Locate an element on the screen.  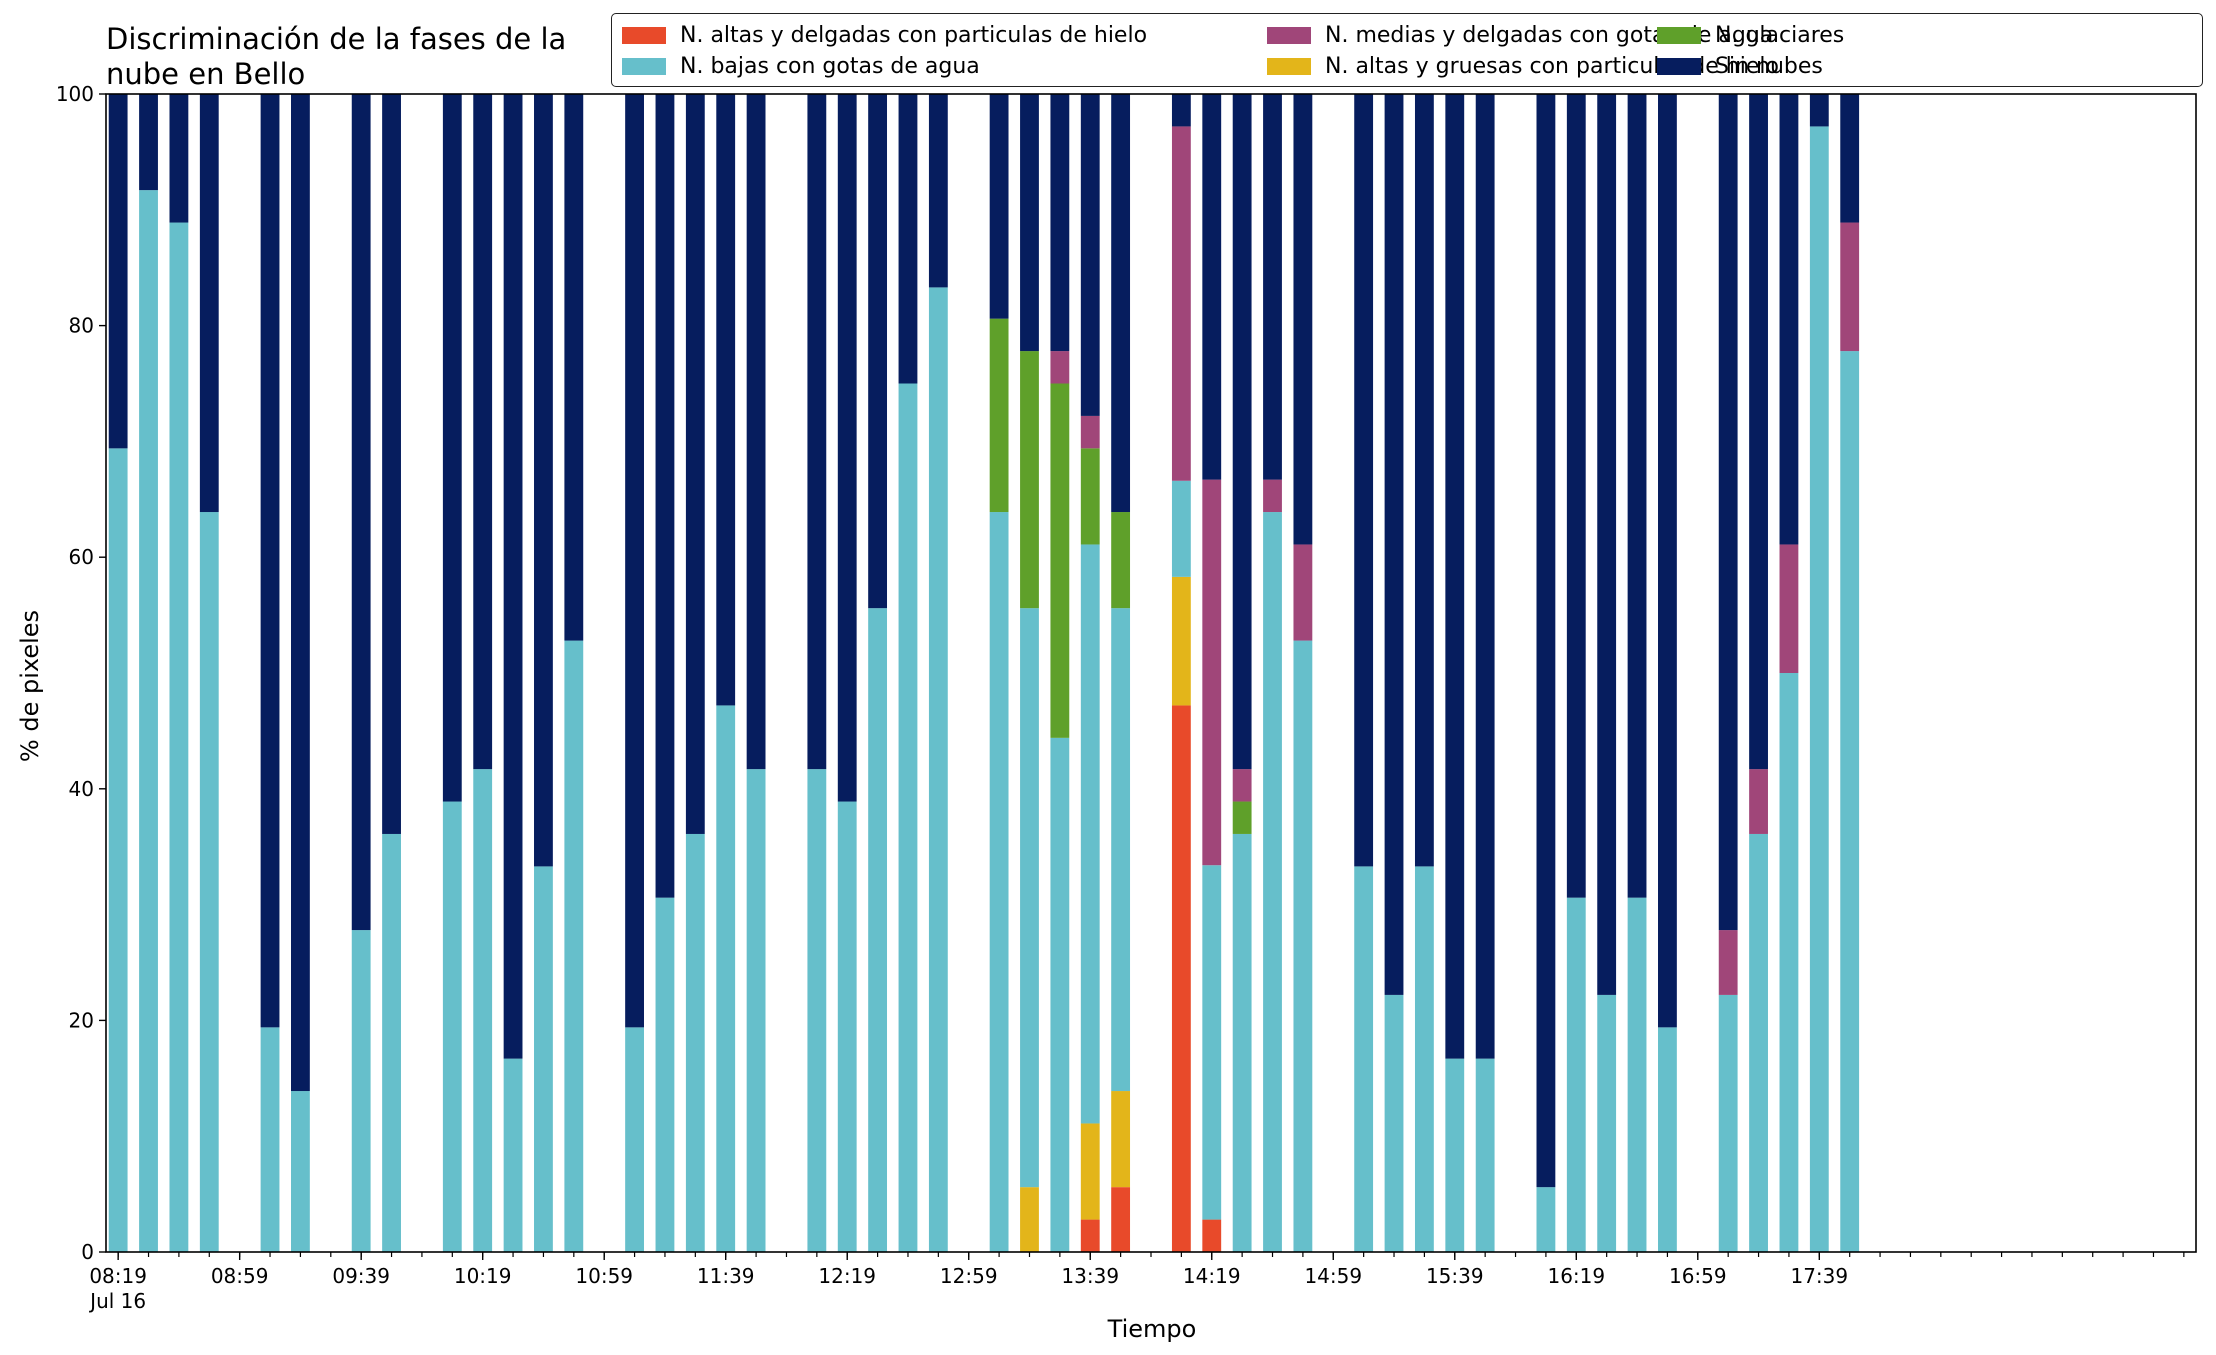
chart-title-line-1: Discriminación de la fases de la is located at coordinates (336, 39).